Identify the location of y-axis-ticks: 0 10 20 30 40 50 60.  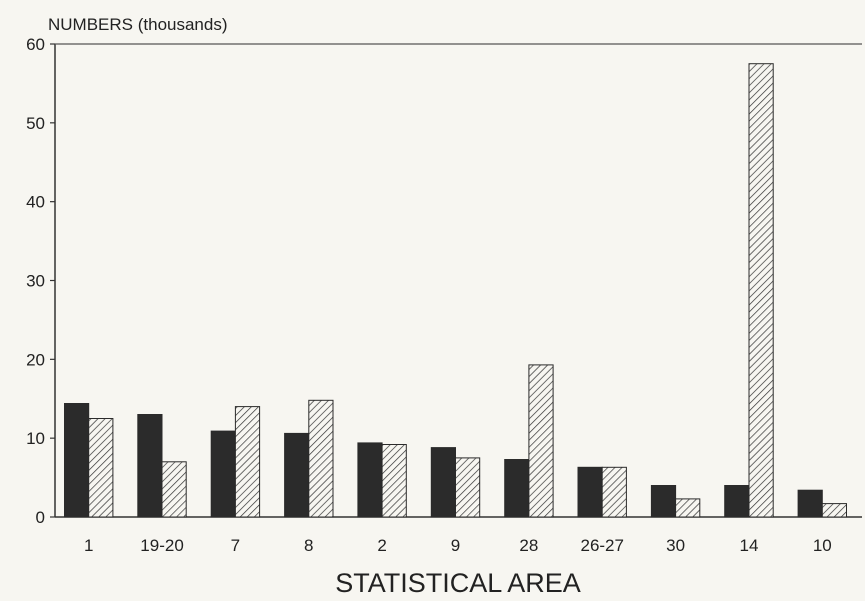
(40, 281).